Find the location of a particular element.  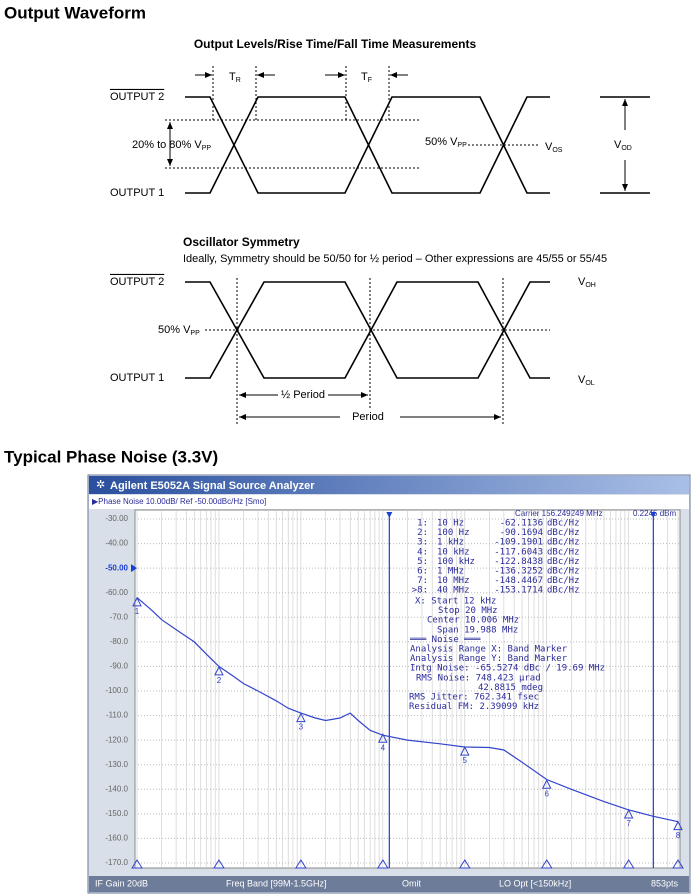

marker-freq: 1 kHz is located at coordinates (450, 543).